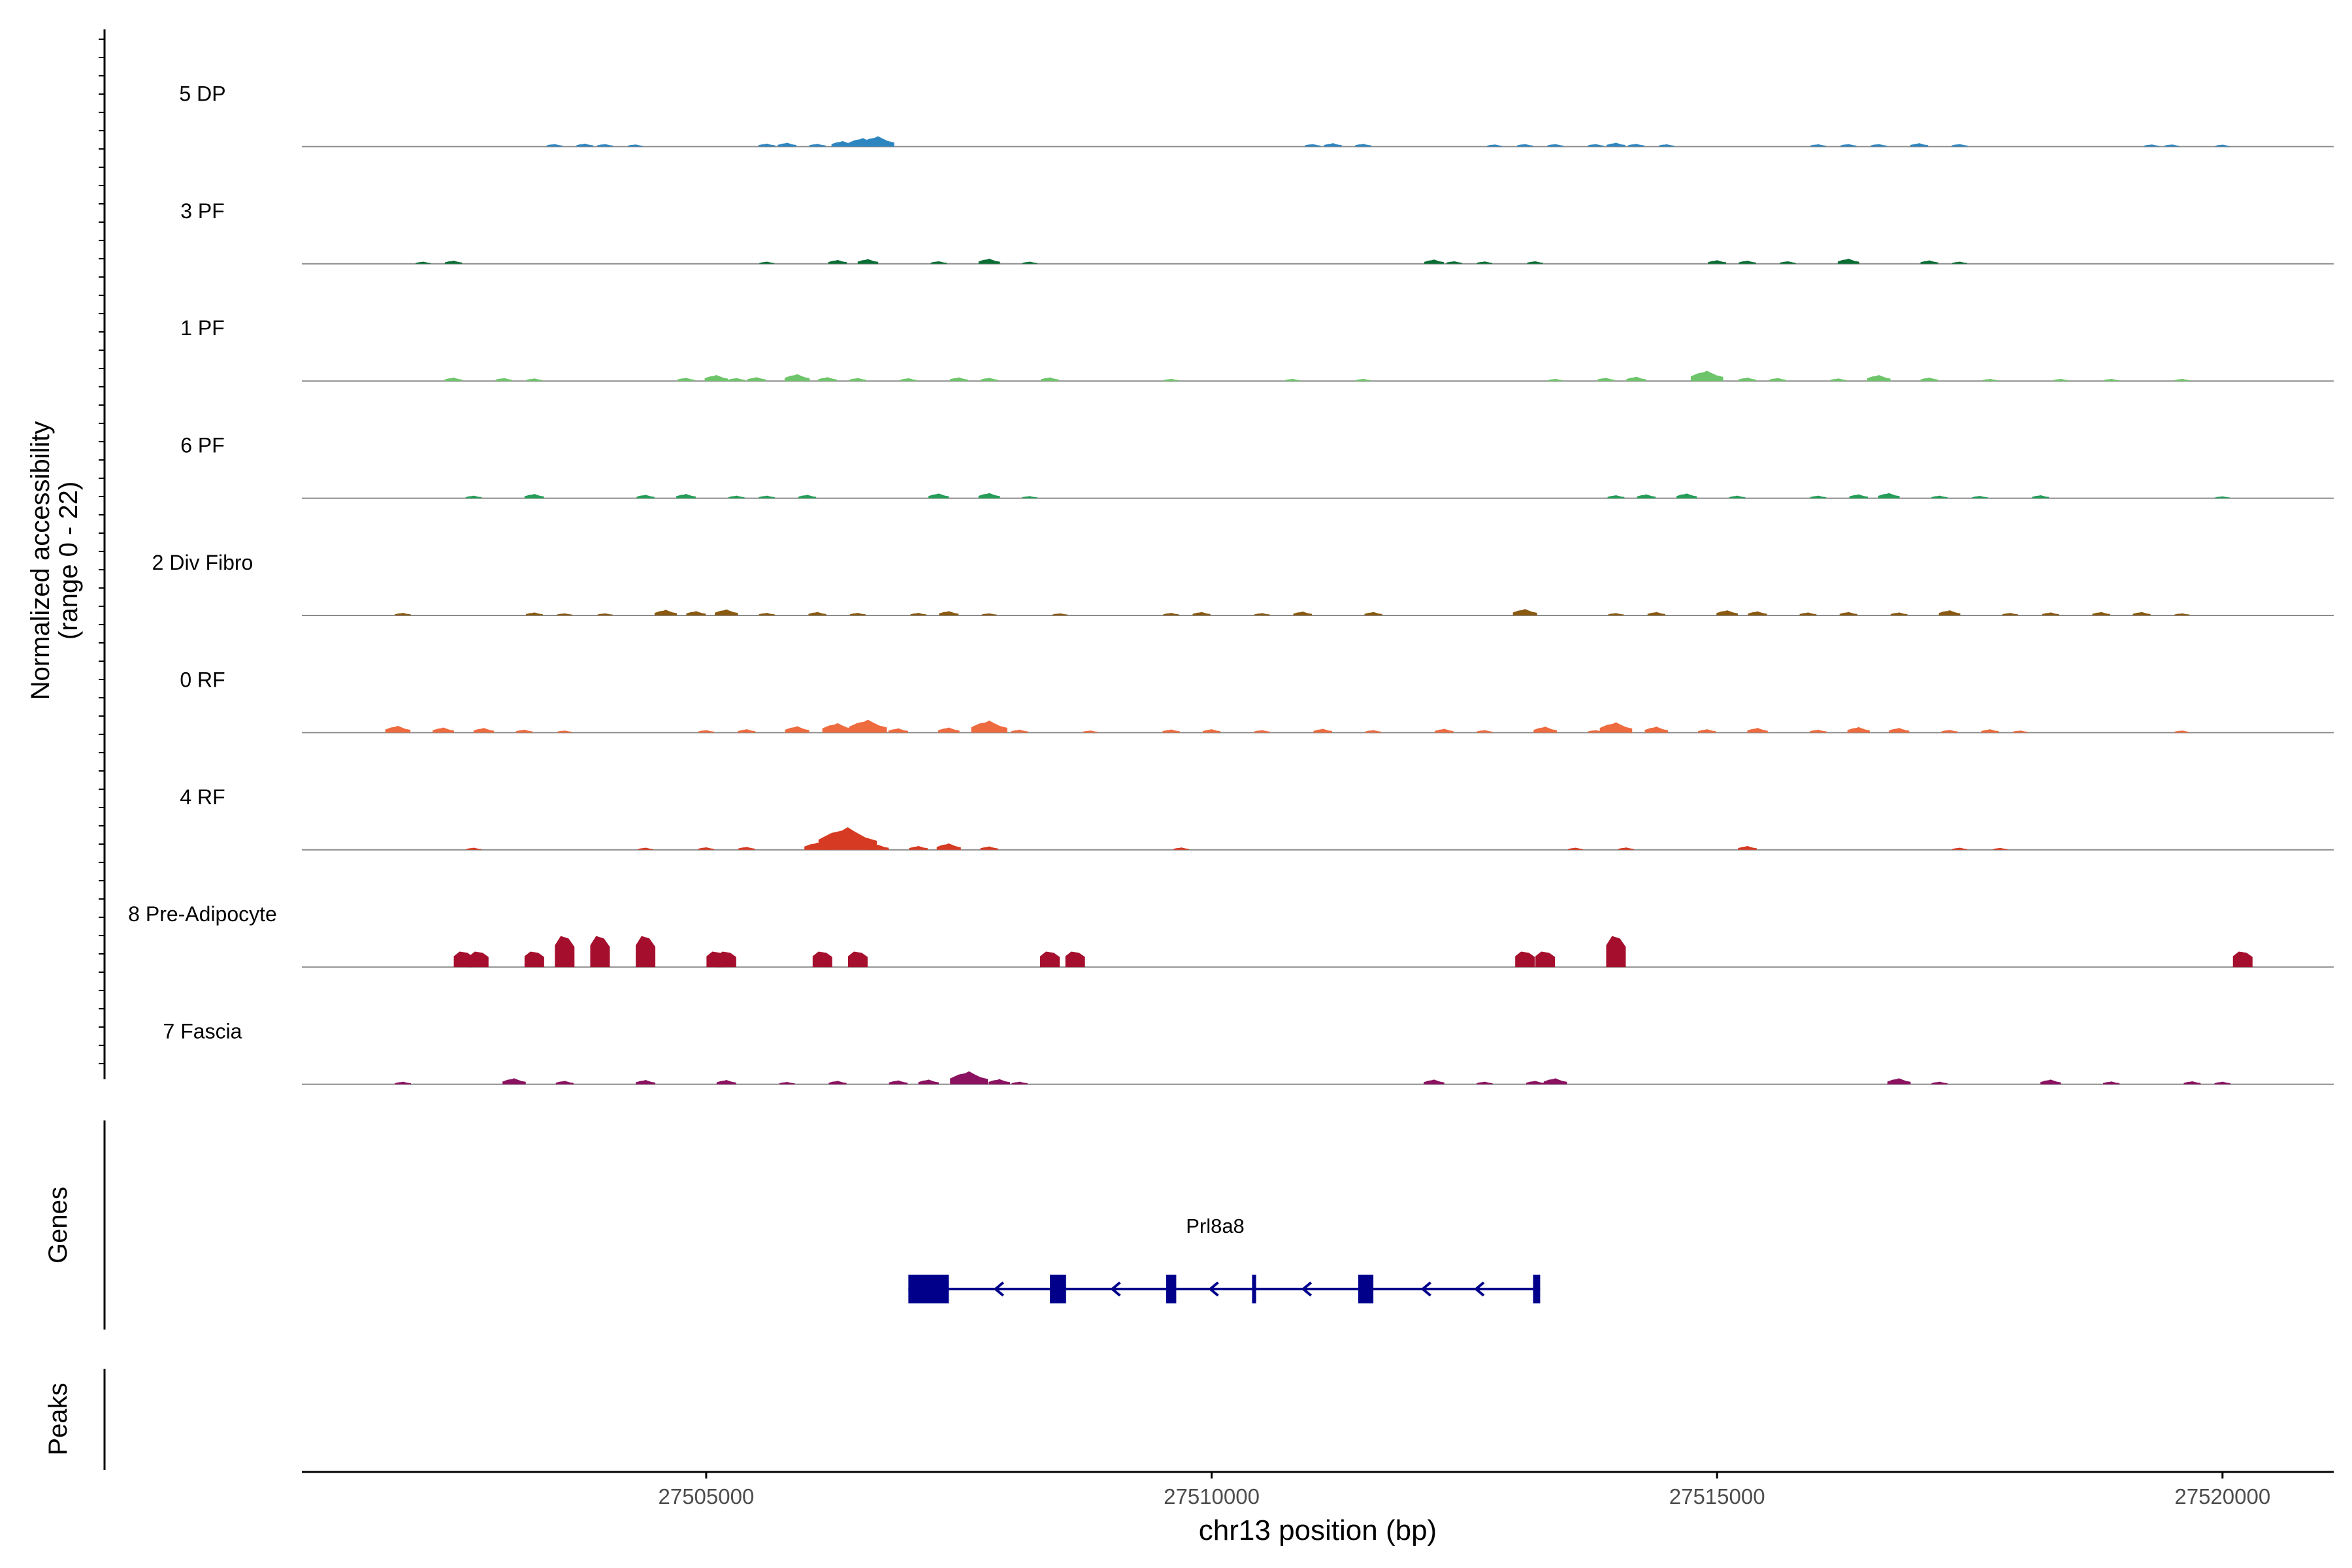 The width and height of the screenshot is (2352, 1568). I want to click on track-label: 5 DP, so click(202, 93).